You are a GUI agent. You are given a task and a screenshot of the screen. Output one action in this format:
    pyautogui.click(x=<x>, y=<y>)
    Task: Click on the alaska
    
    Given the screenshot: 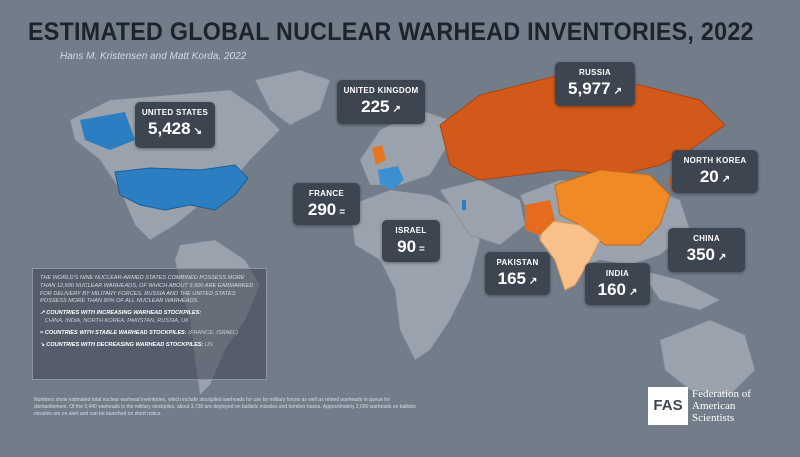 What is the action you would take?
    pyautogui.click(x=107, y=131)
    